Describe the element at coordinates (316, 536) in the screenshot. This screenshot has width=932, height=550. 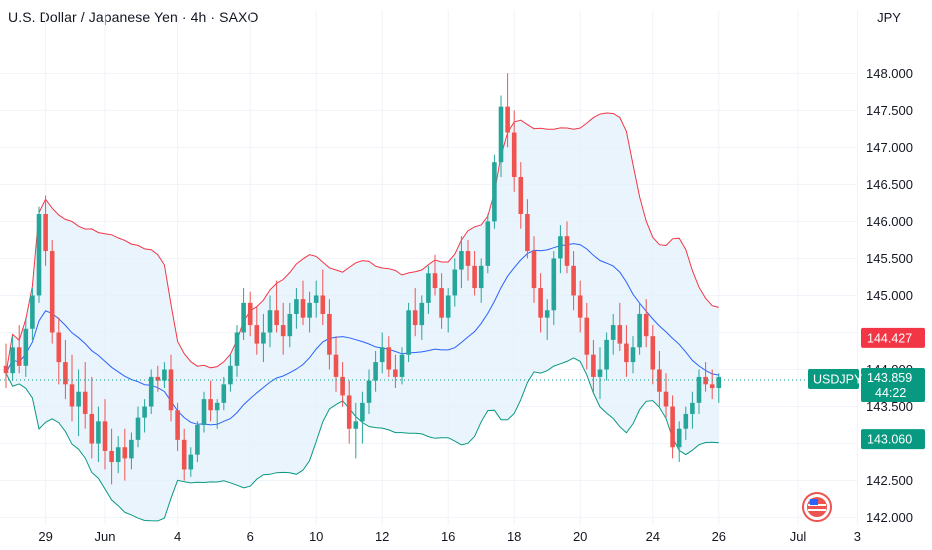
I see `x-tick-label: 10` at that location.